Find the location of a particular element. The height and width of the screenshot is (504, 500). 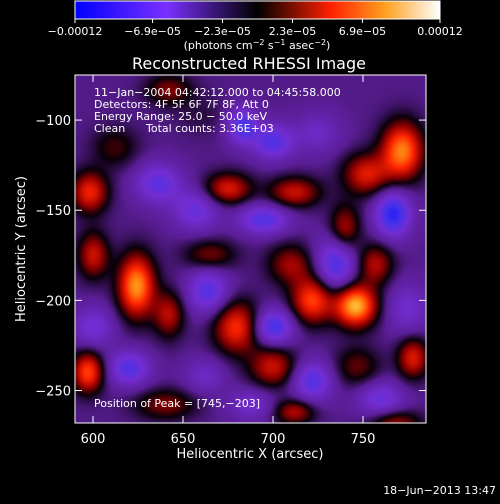

footer-date: 18−Jun−2013 13:47 is located at coordinates (439, 490).